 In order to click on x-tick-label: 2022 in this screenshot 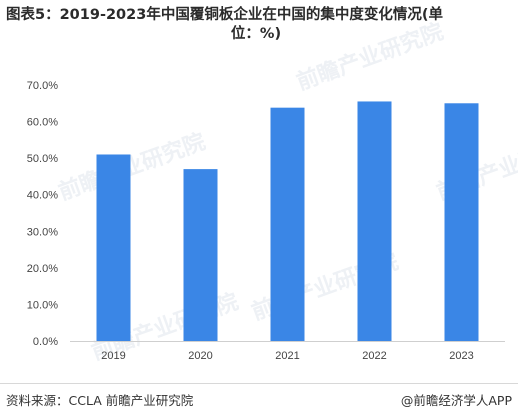, I will do `click(374, 356)`.